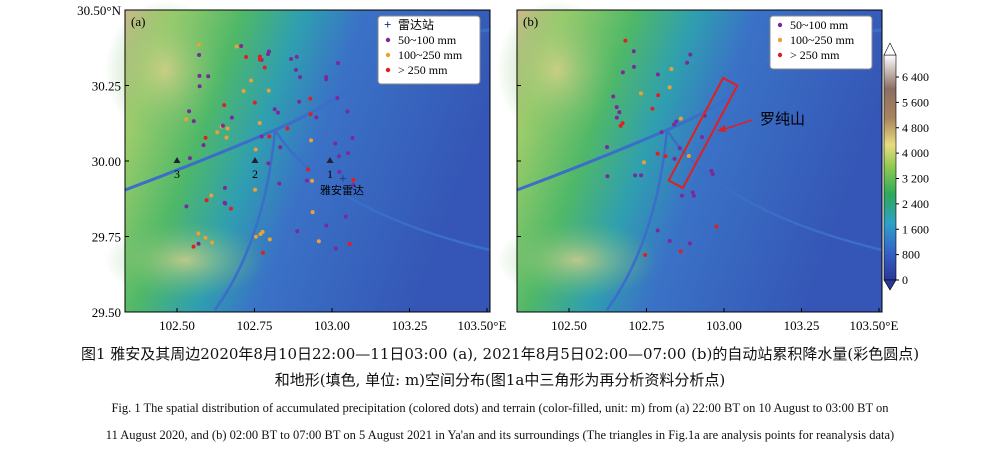 This screenshot has width=1000, height=454. I want to click on x-tick-label: 103.00, so click(332, 325).